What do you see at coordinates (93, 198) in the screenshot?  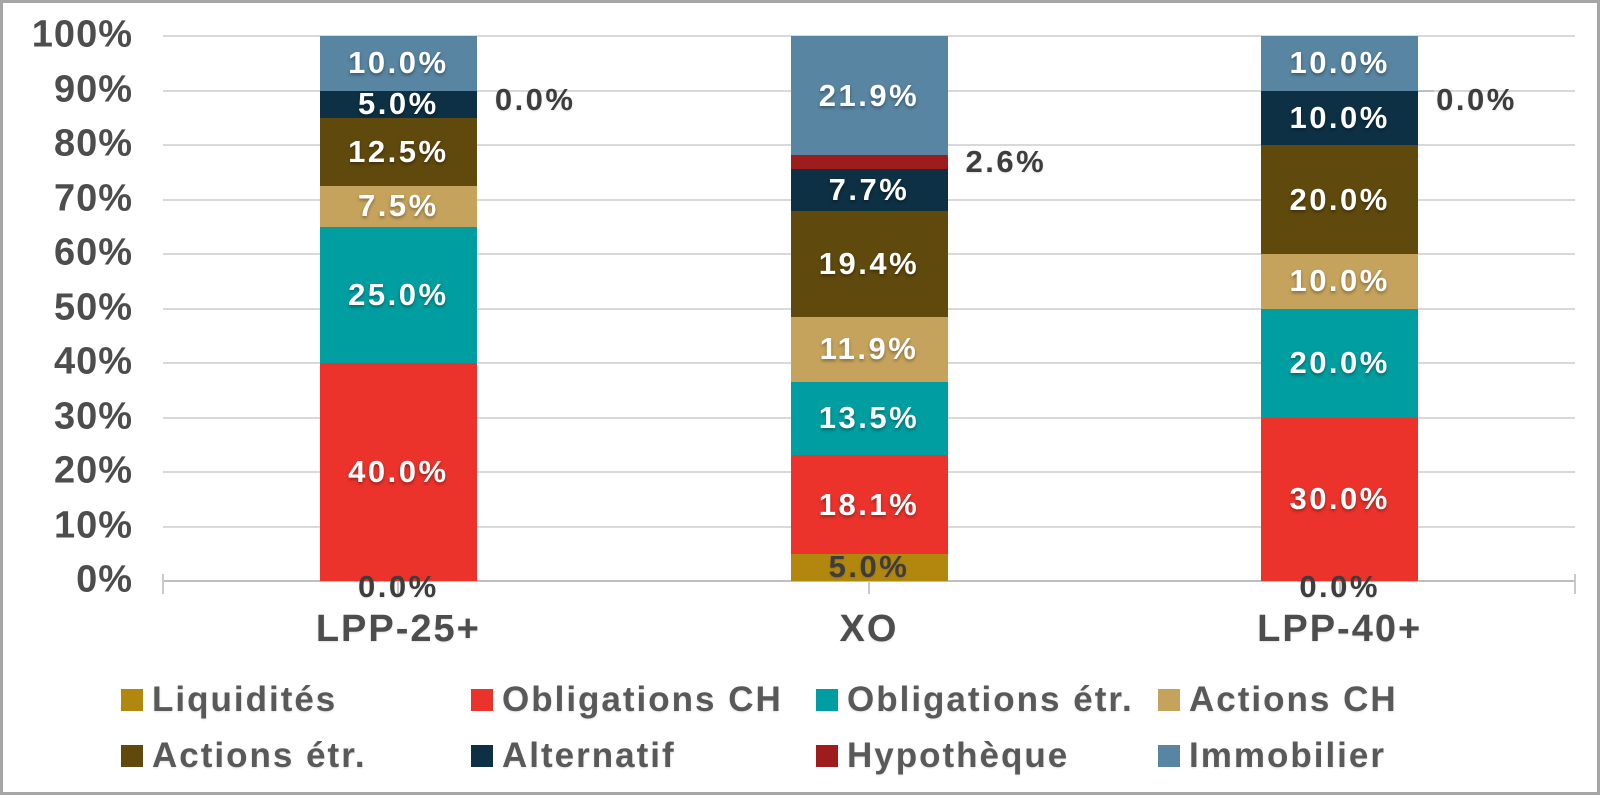 I see `y-axis-tick-label: 70%` at bounding box center [93, 198].